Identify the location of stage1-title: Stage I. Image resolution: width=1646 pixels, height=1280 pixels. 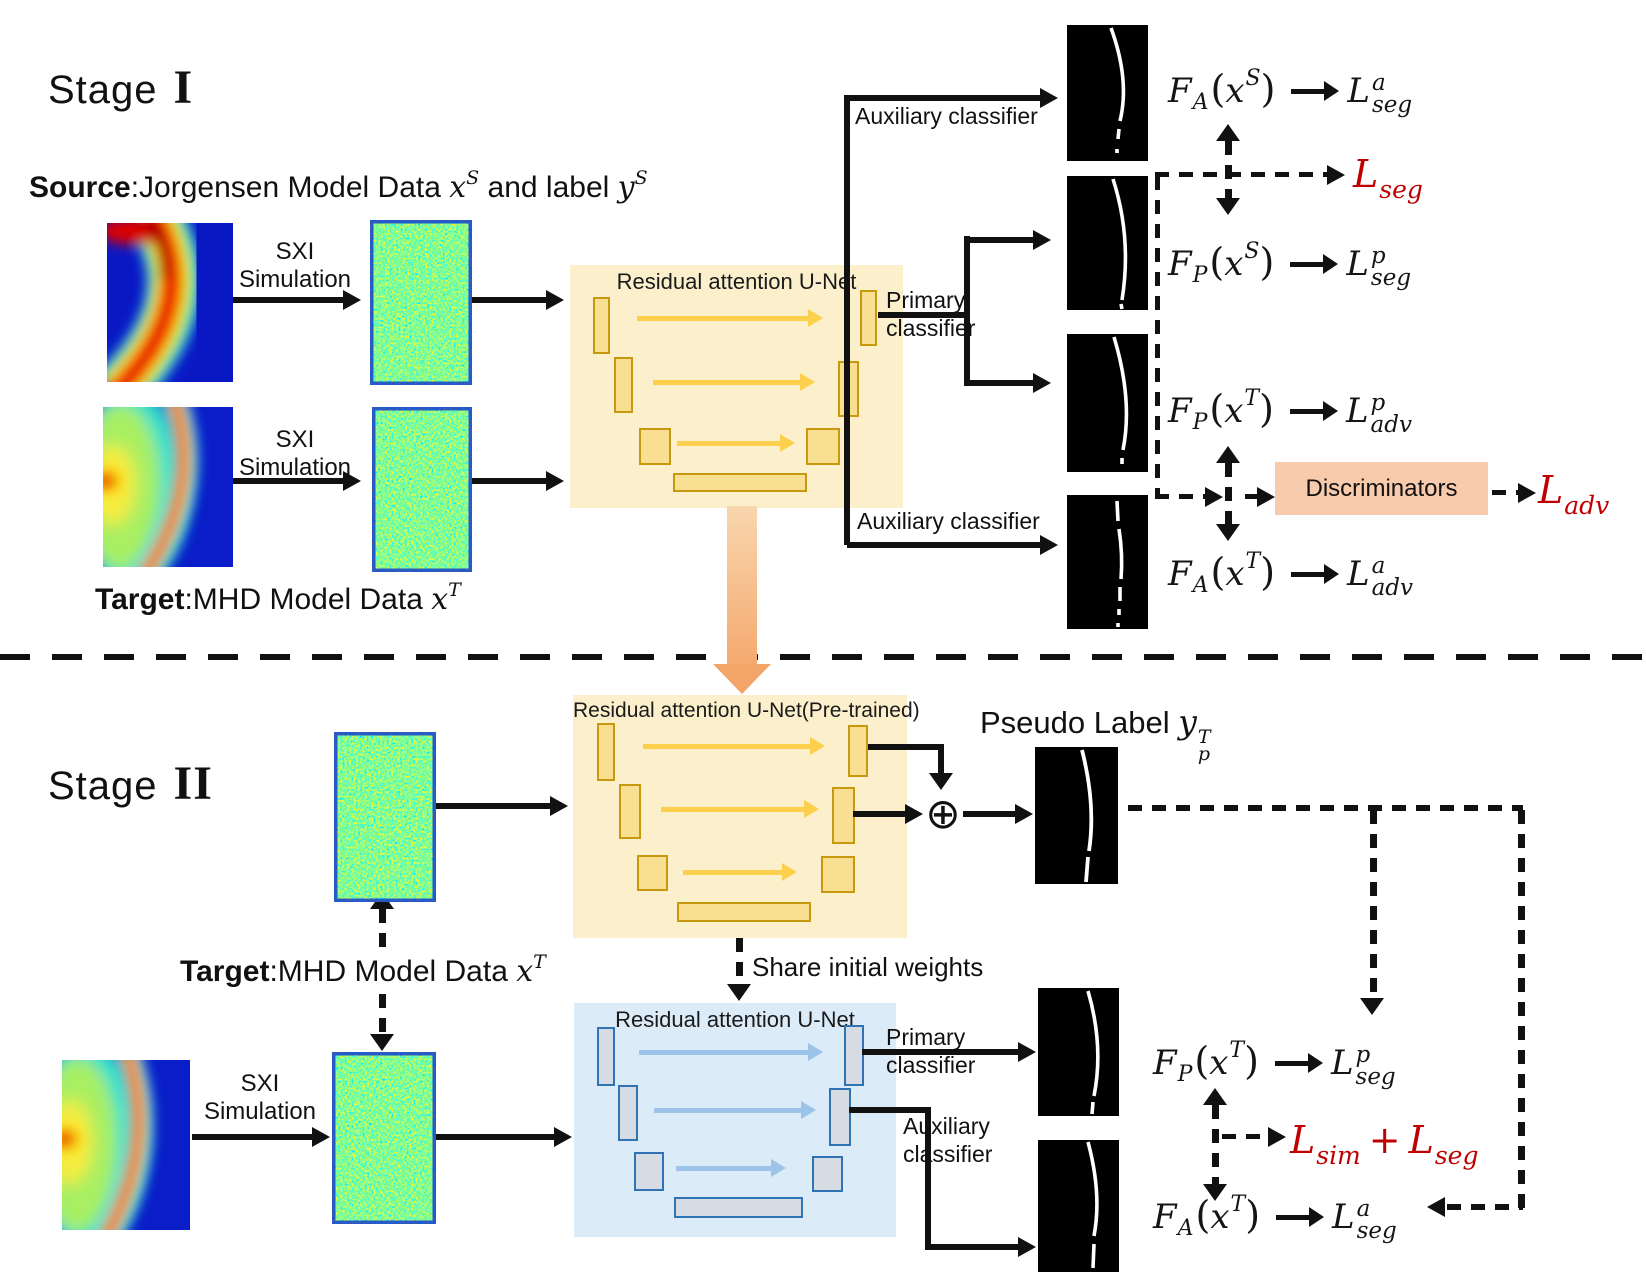
(120, 87).